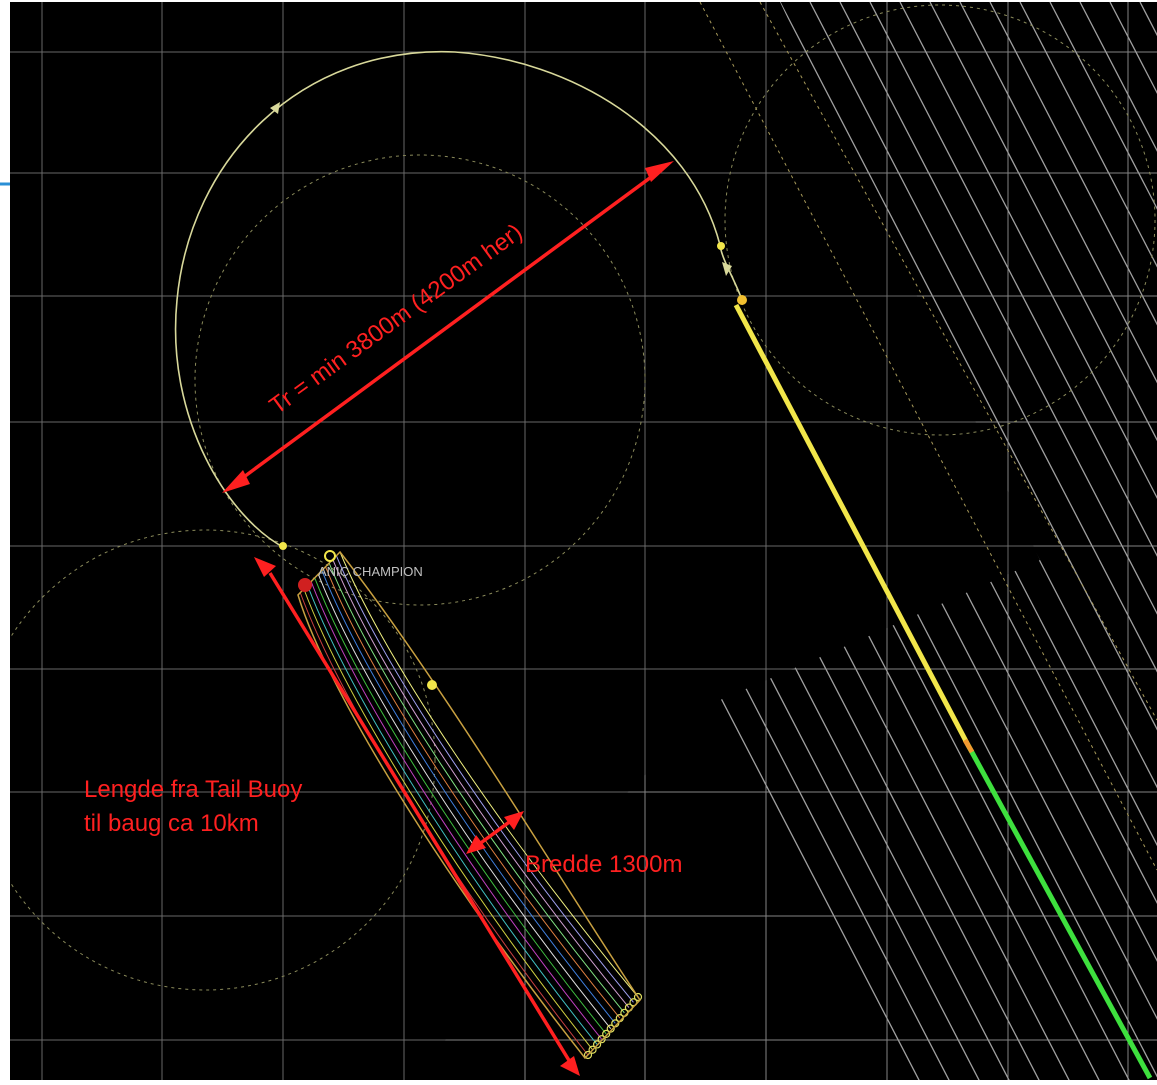  I want to click on vessel-label: ANIC CHAMPION, so click(370, 571).